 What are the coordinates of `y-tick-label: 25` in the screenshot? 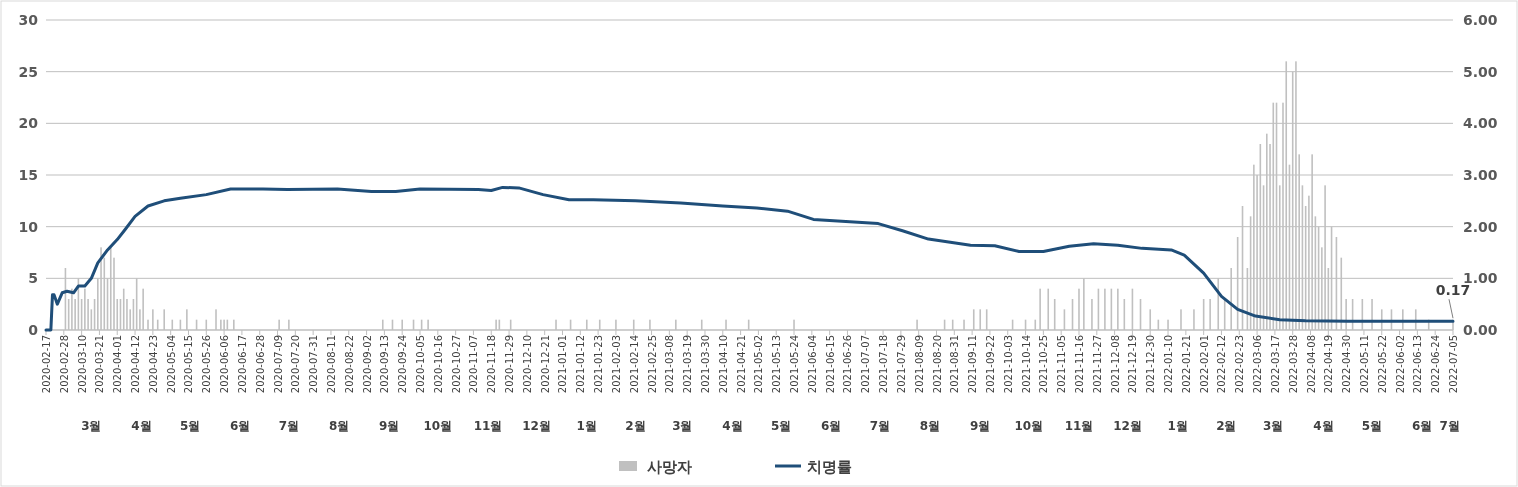 It's located at (28, 71).